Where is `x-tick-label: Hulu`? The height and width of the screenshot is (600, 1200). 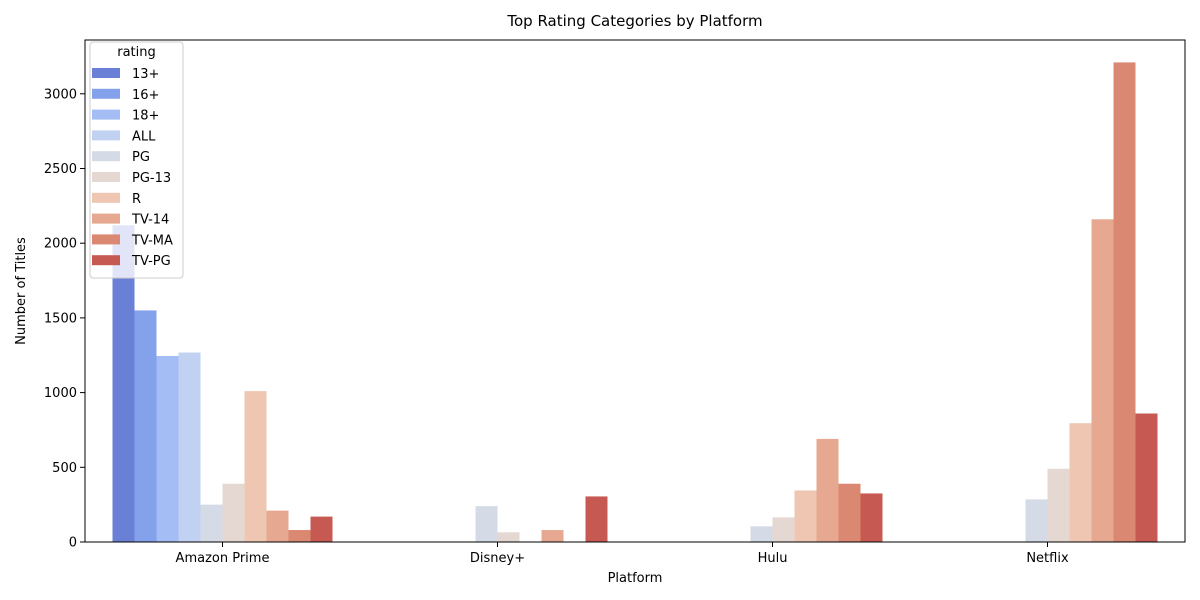 x-tick-label: Hulu is located at coordinates (773, 558).